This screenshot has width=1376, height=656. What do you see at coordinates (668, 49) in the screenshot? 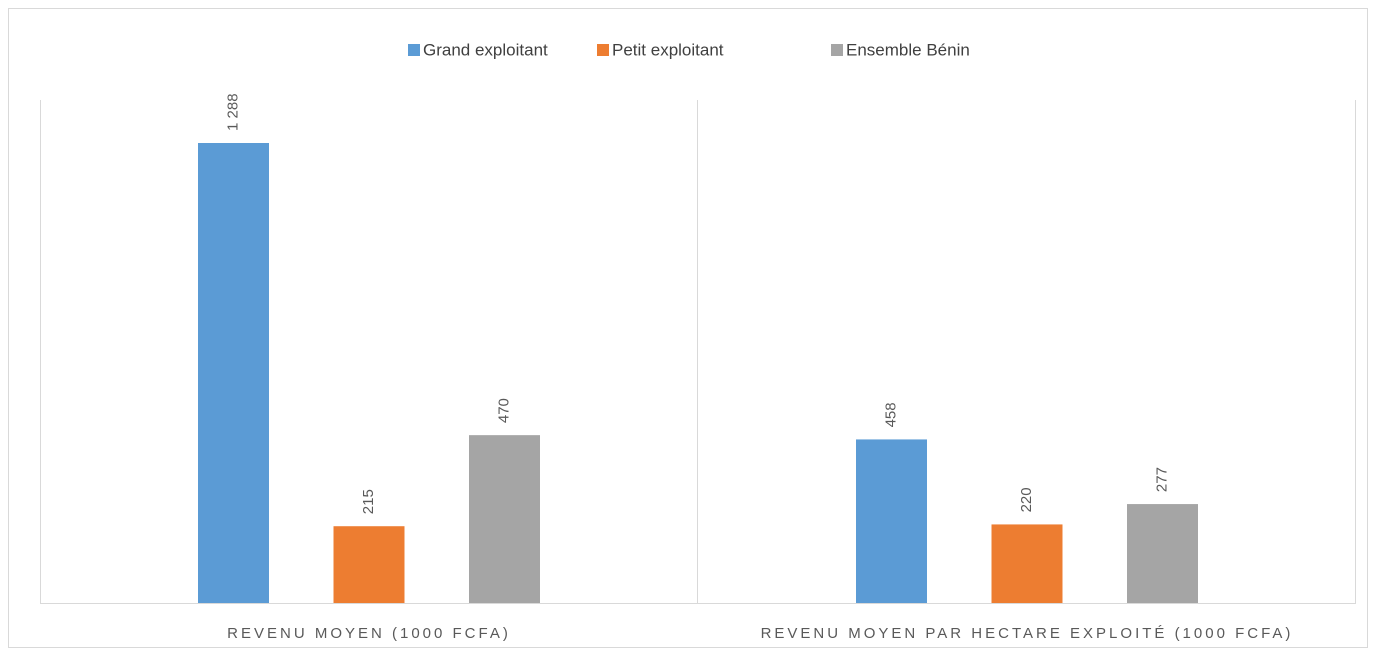
I see `legend-label: Petit exploitant` at bounding box center [668, 49].